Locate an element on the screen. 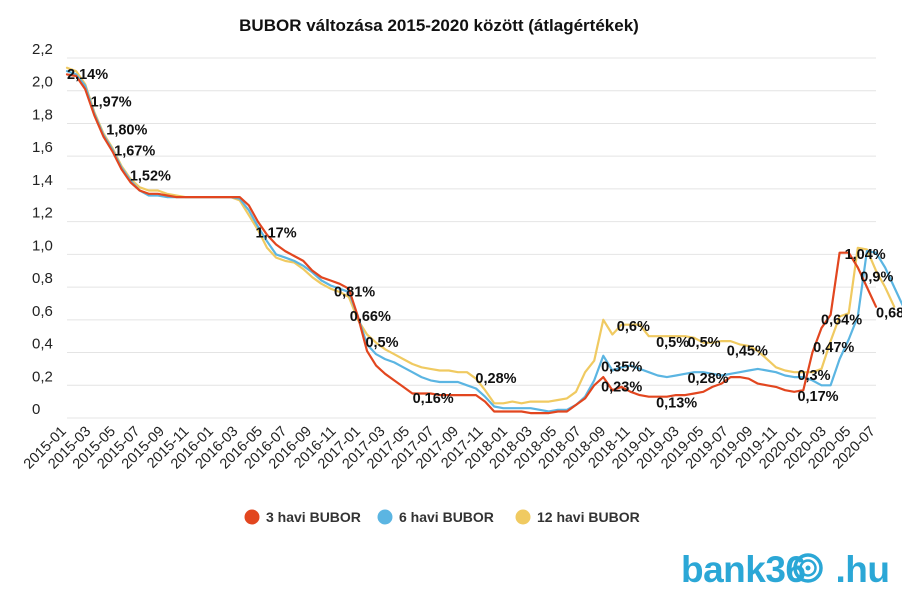  y-axis-ticks: 0 0,2 0,4 0,6 0,8 1,0 1,2 1,4 1,6 1,8 2,0 2,2 is located at coordinates (42, 229).